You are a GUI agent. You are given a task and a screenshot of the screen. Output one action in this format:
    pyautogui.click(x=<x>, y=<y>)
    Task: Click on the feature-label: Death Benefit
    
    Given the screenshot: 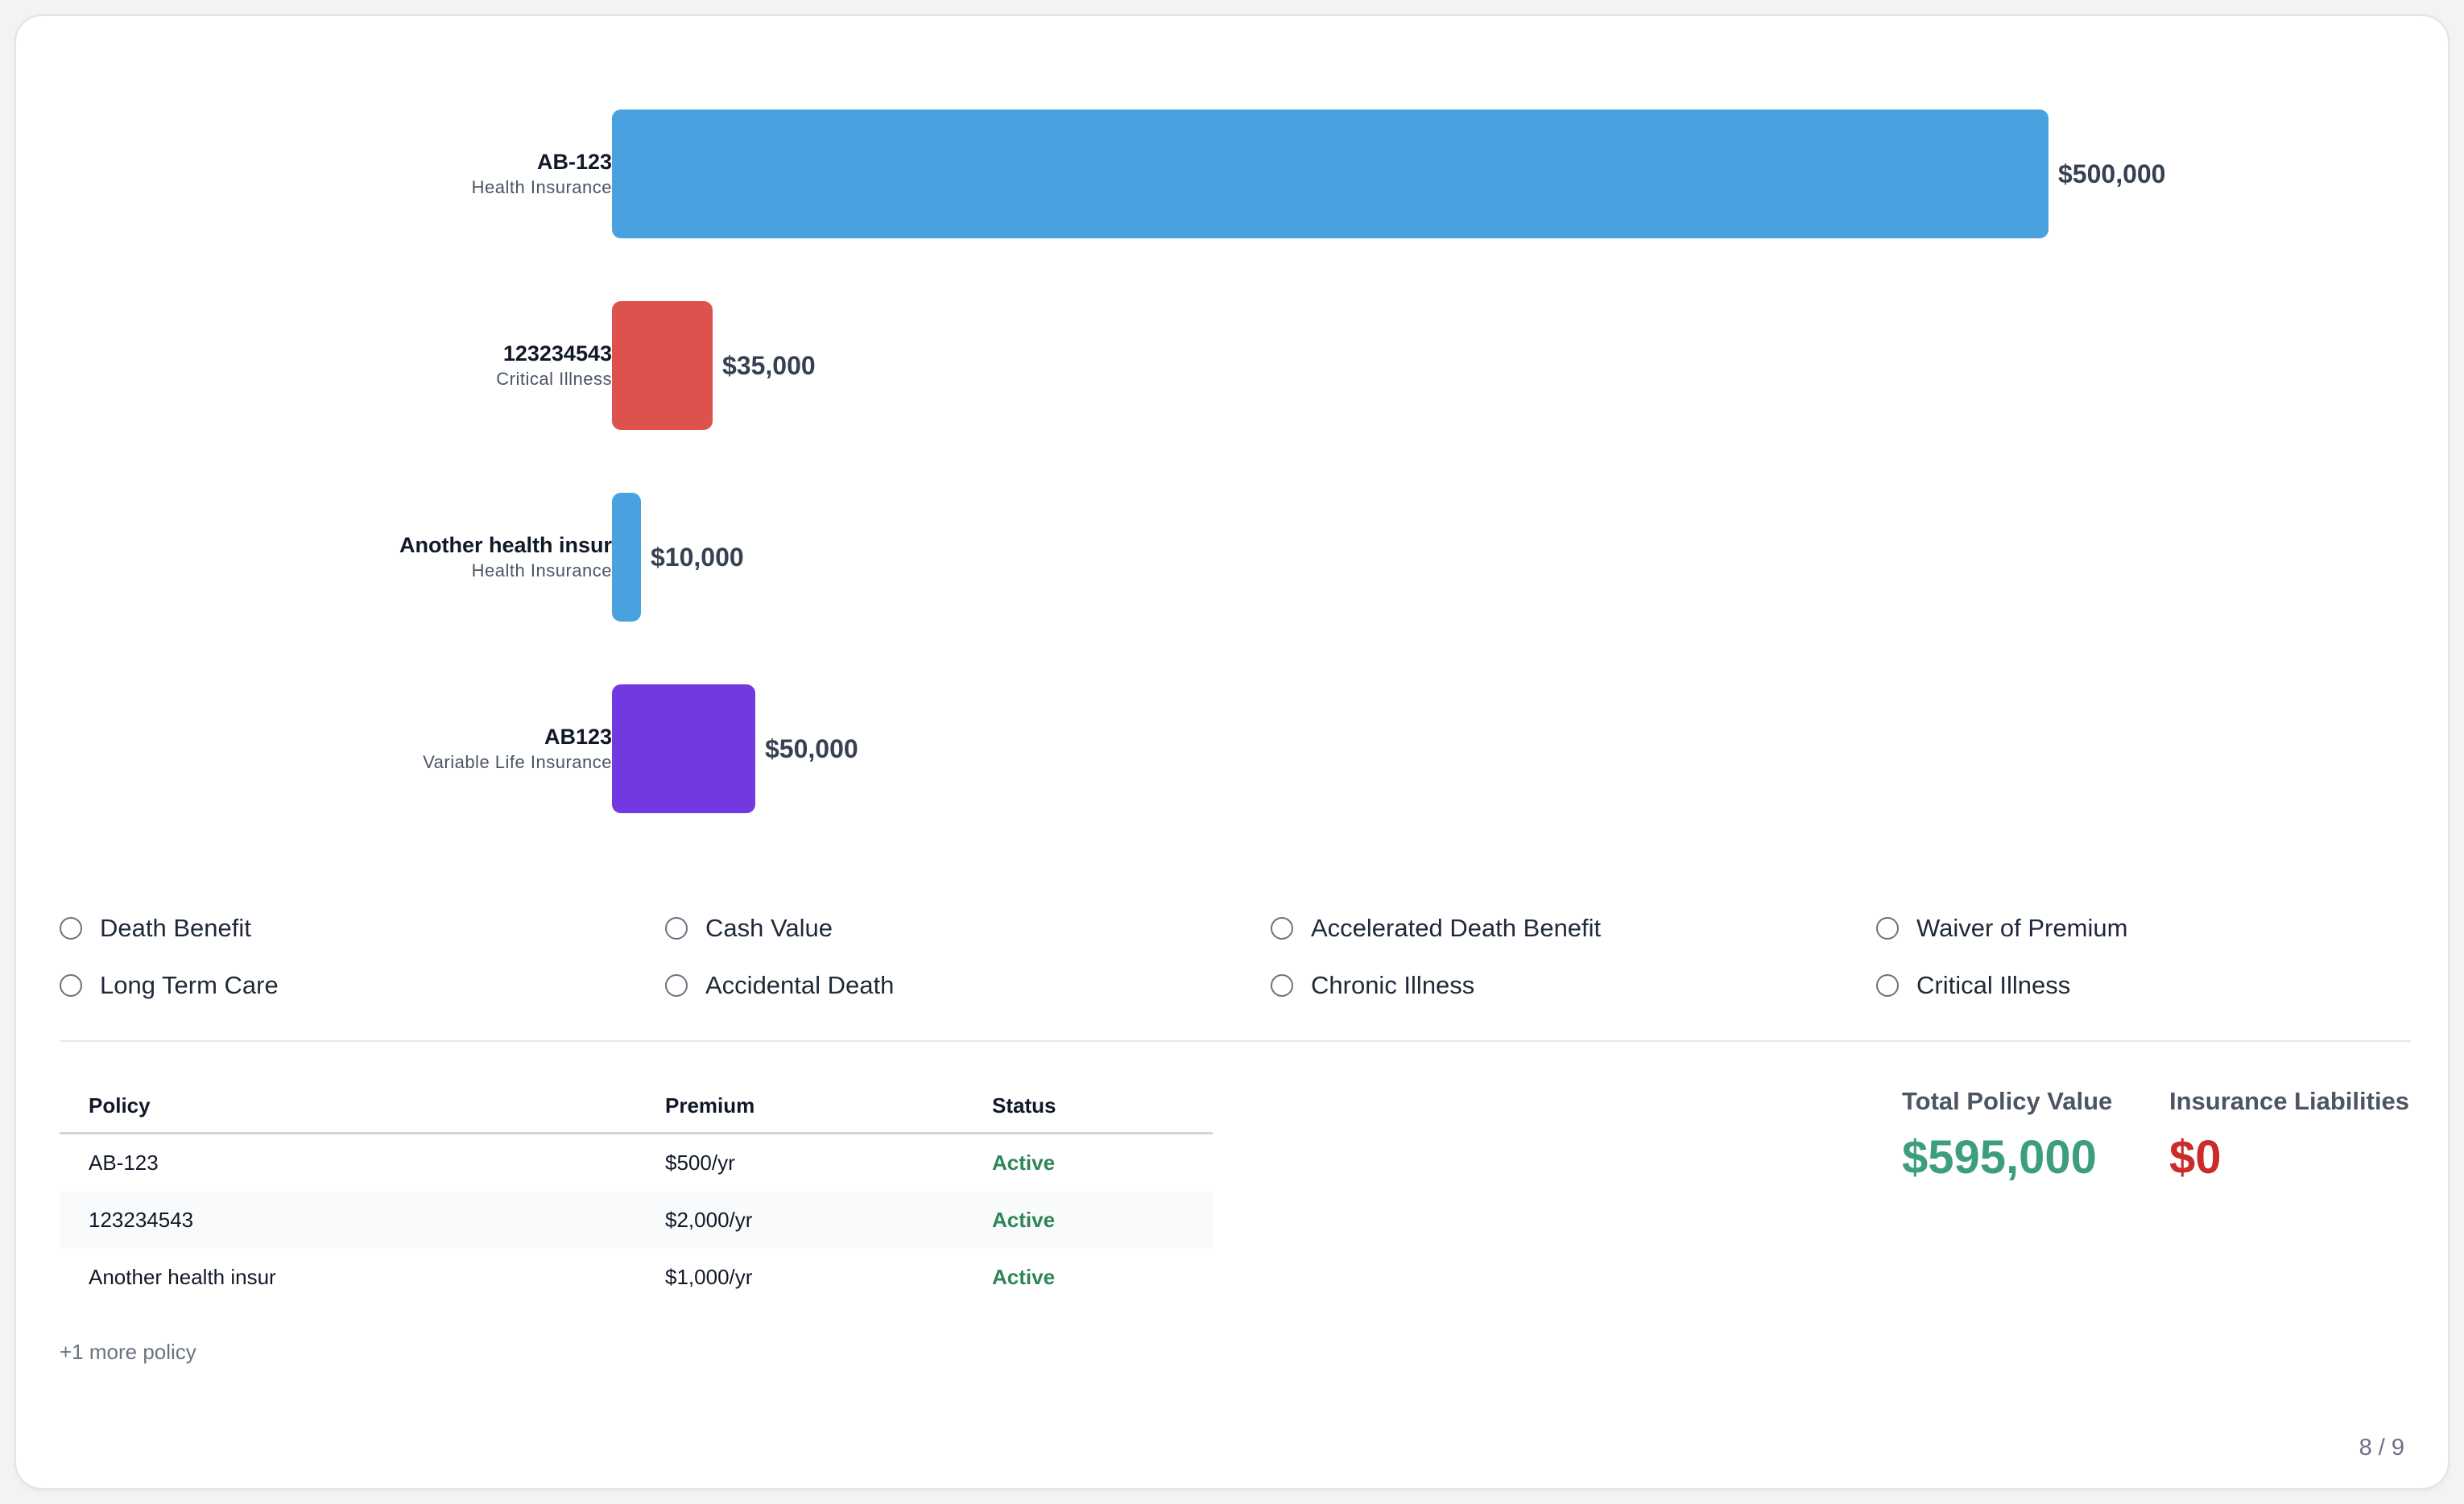 What is the action you would take?
    pyautogui.click(x=175, y=928)
    